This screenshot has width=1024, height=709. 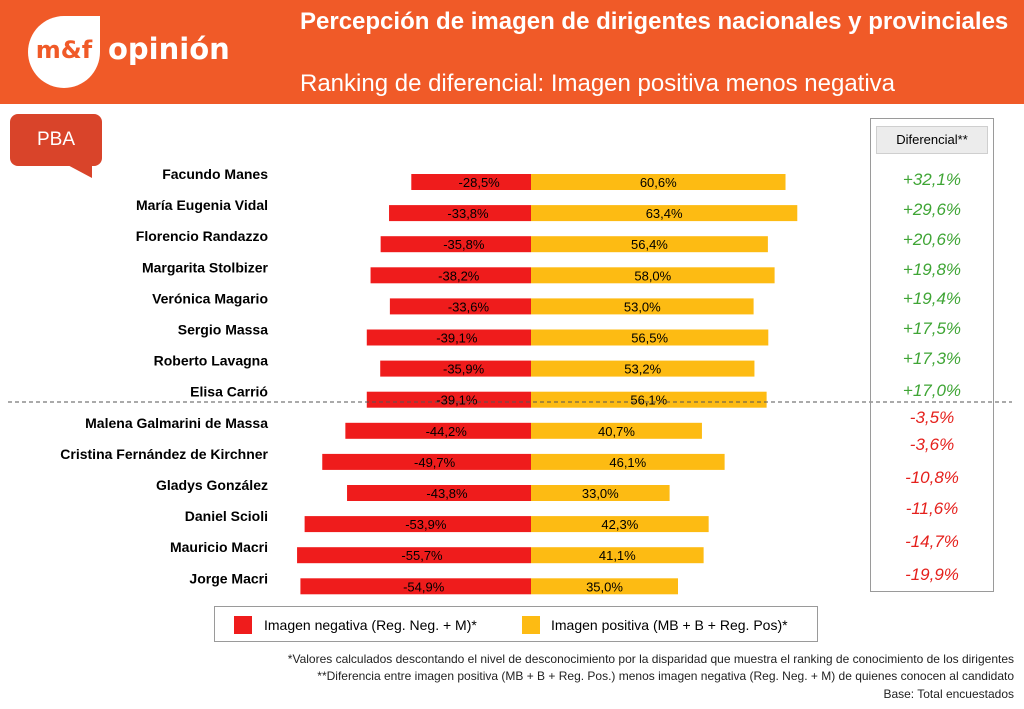 What do you see at coordinates (426, 524) in the screenshot?
I see `data-label-negative: -53,9%` at bounding box center [426, 524].